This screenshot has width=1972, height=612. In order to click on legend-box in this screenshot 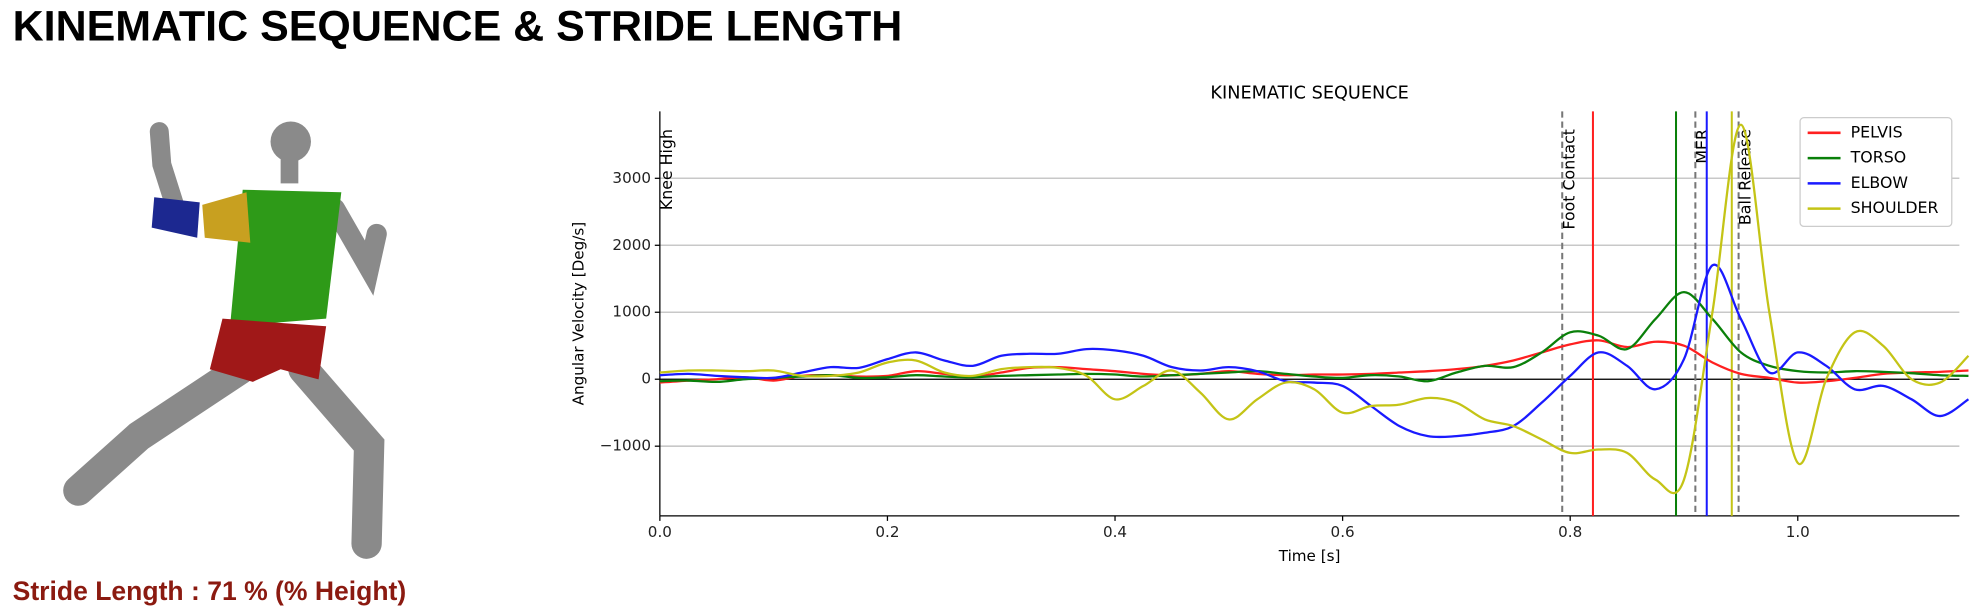, I will do `click(1876, 172)`.